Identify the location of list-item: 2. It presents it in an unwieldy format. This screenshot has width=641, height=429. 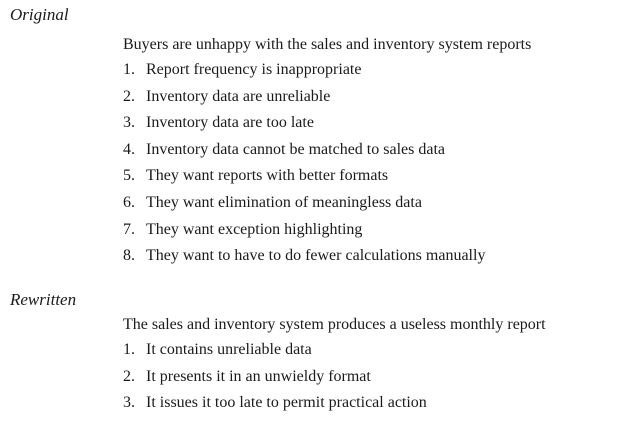
(275, 380).